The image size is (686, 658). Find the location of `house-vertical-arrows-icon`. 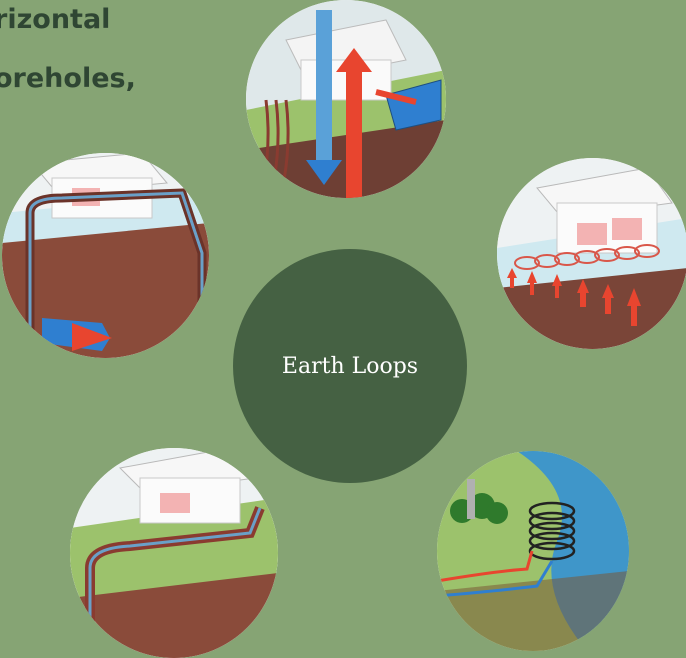

house-vertical-arrows-icon is located at coordinates (346, 99).